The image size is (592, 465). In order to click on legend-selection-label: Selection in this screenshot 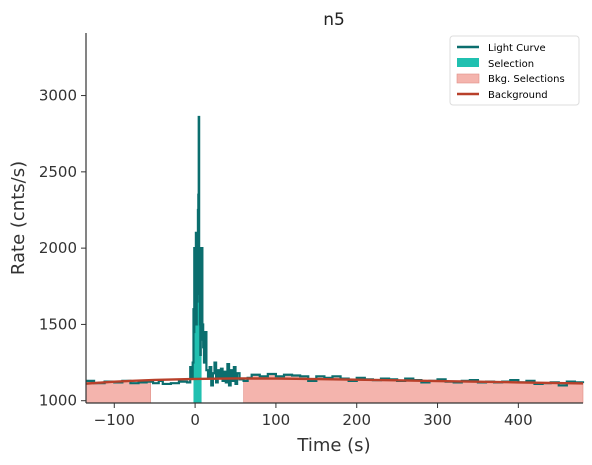, I will do `click(511, 64)`.